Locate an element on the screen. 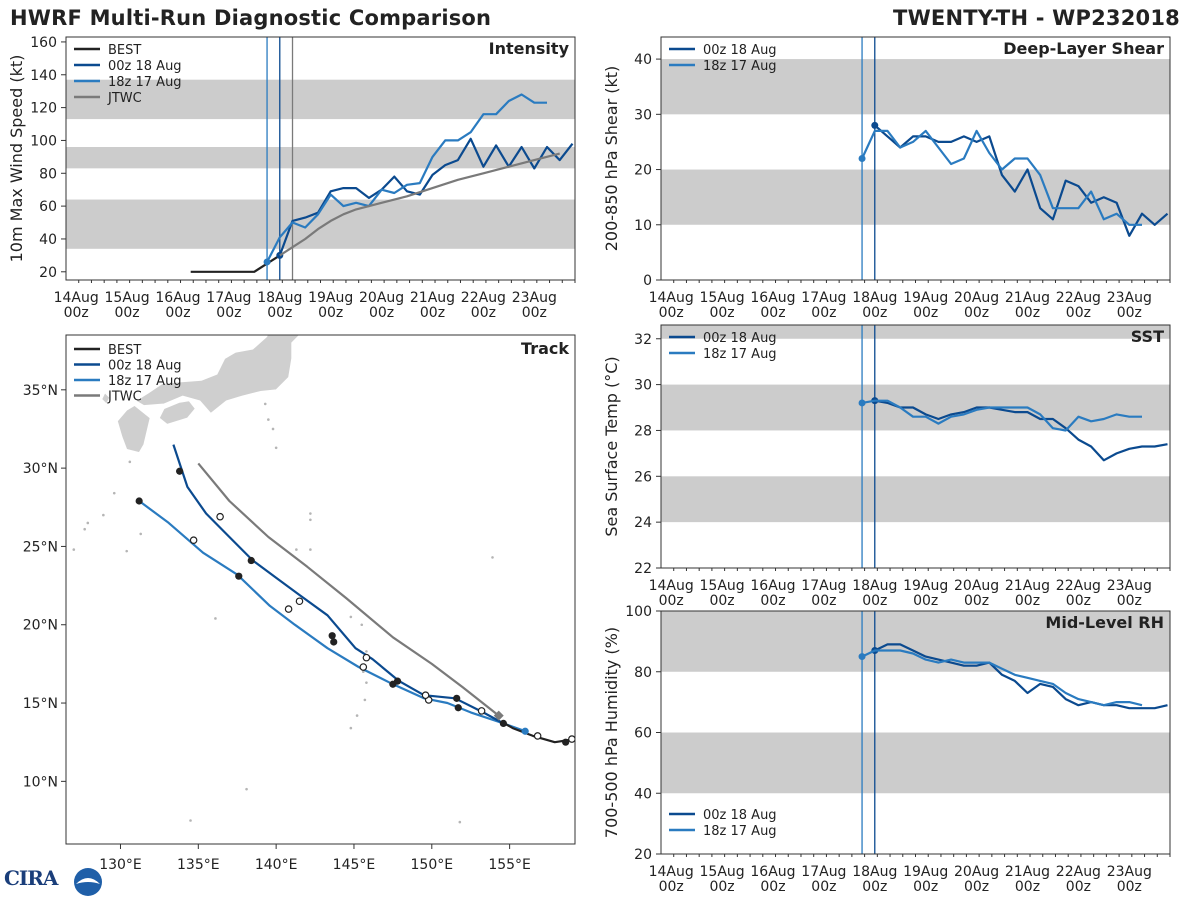 The height and width of the screenshot is (900, 1200). sst-plot-area is located at coordinates (915, 446).